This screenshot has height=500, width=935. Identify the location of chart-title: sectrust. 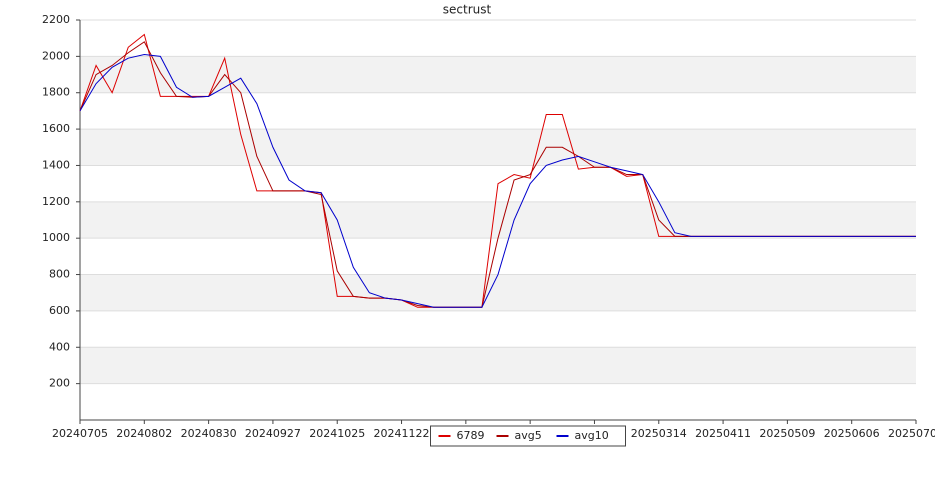
(467, 10).